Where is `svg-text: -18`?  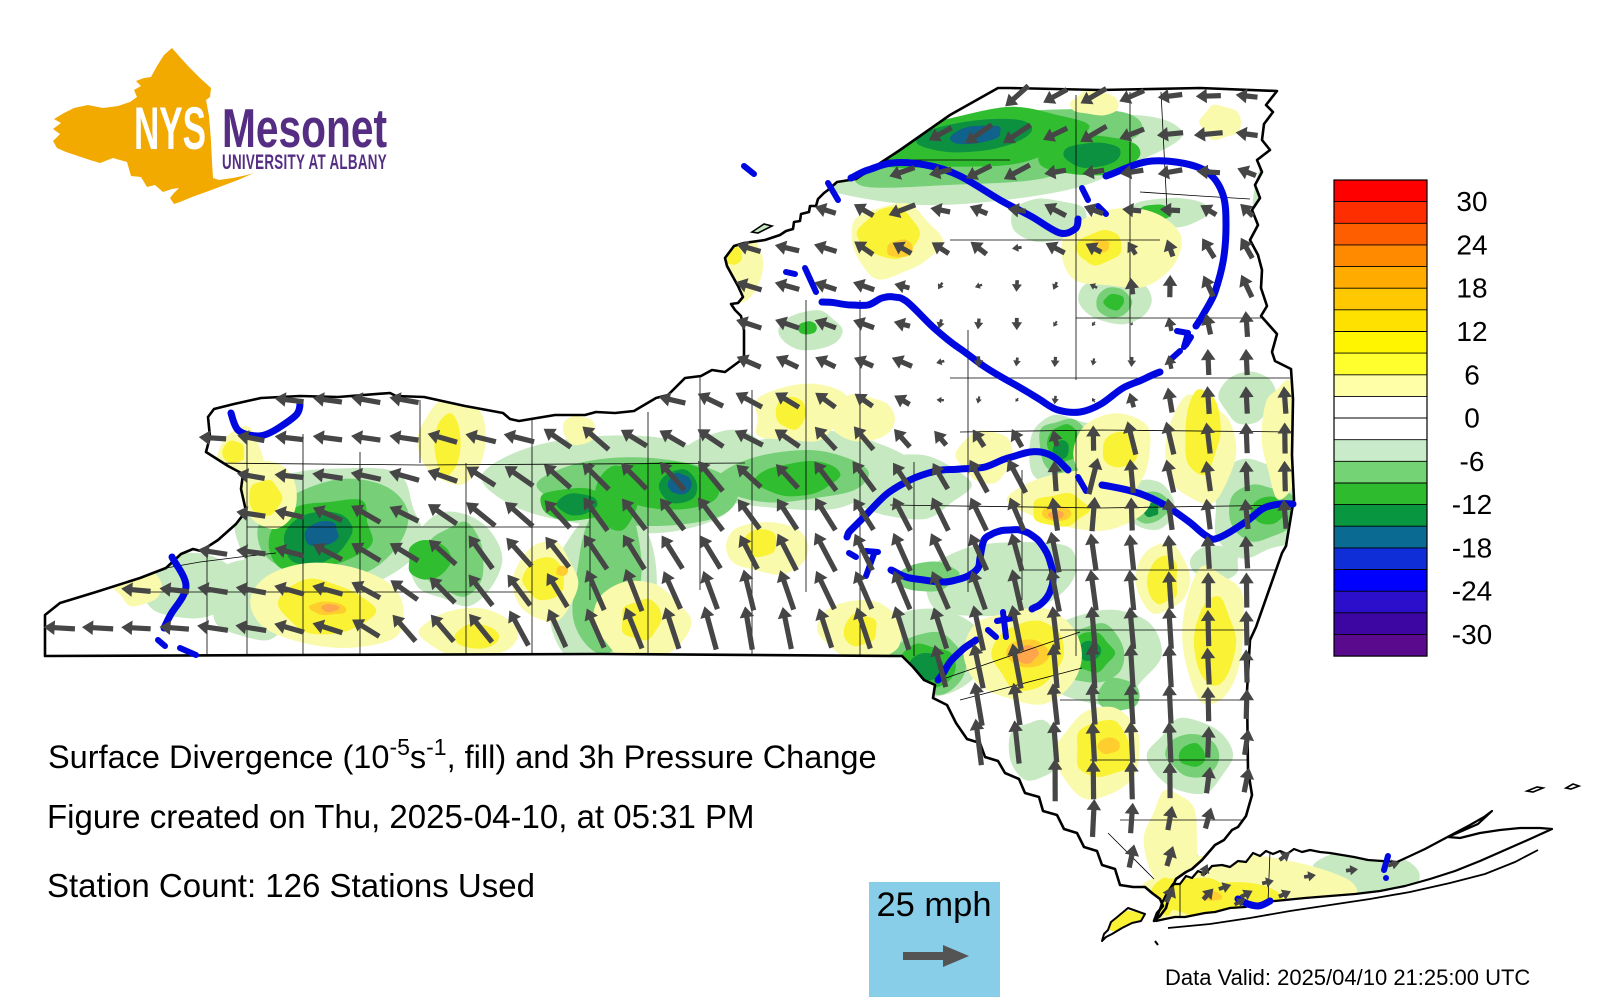
svg-text: -18 is located at coordinates (1472, 547).